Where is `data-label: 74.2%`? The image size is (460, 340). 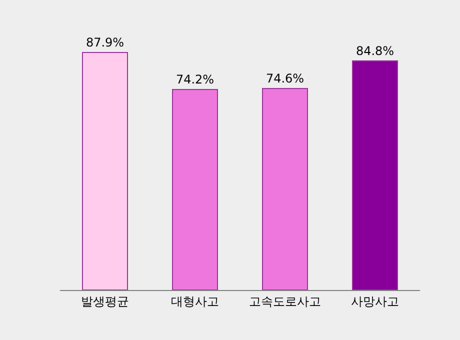 data-label: 74.2% is located at coordinates (195, 79).